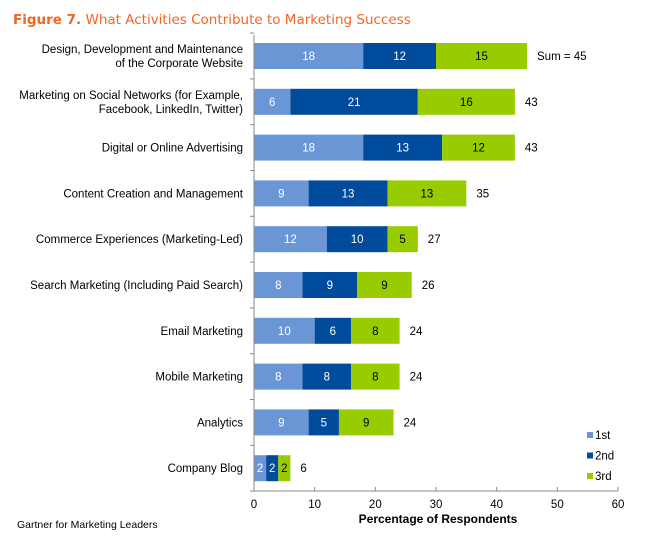 The image size is (645, 540). Describe the element at coordinates (438, 519) in the screenshot. I see `x-axis-title: Percentage of Respondents` at that location.